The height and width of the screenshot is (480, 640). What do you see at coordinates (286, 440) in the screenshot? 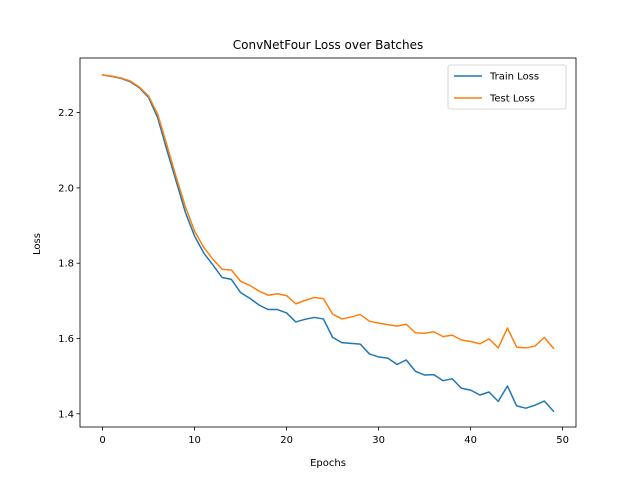
I see `x-tick-label: 20` at bounding box center [286, 440].